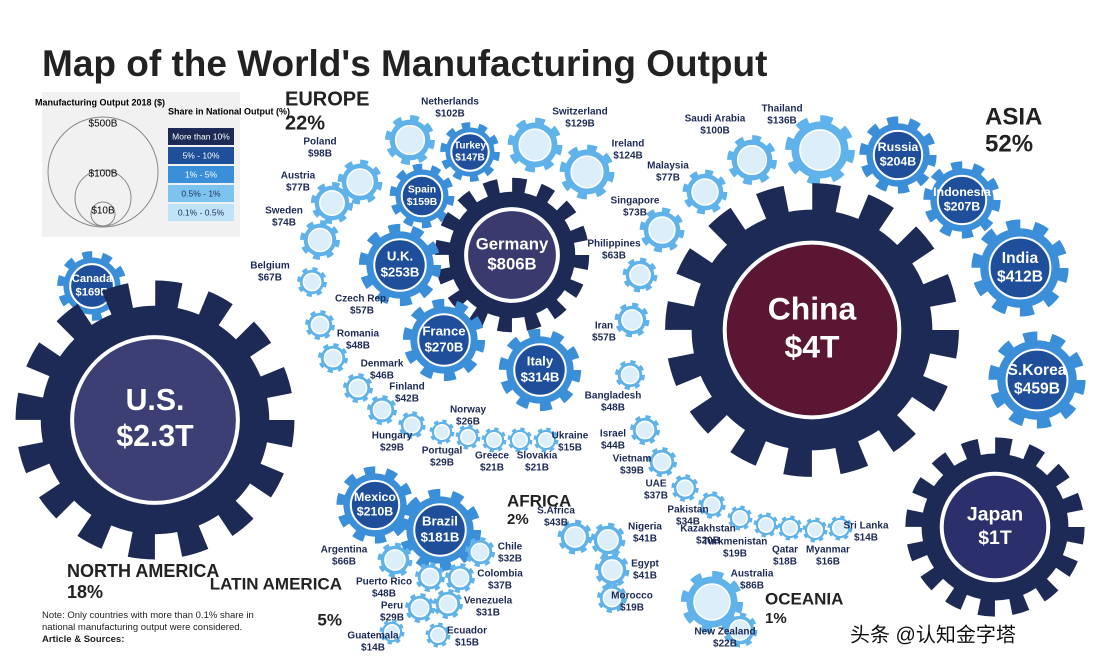 The width and height of the screenshot is (1107, 670). I want to click on country-value: $147B, so click(469, 158).